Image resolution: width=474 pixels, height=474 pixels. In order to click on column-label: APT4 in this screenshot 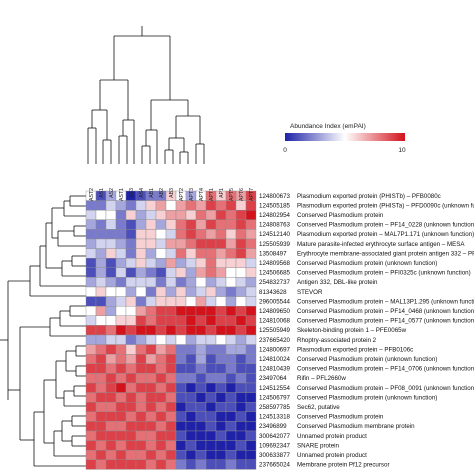, I will do `click(202, 194)`.